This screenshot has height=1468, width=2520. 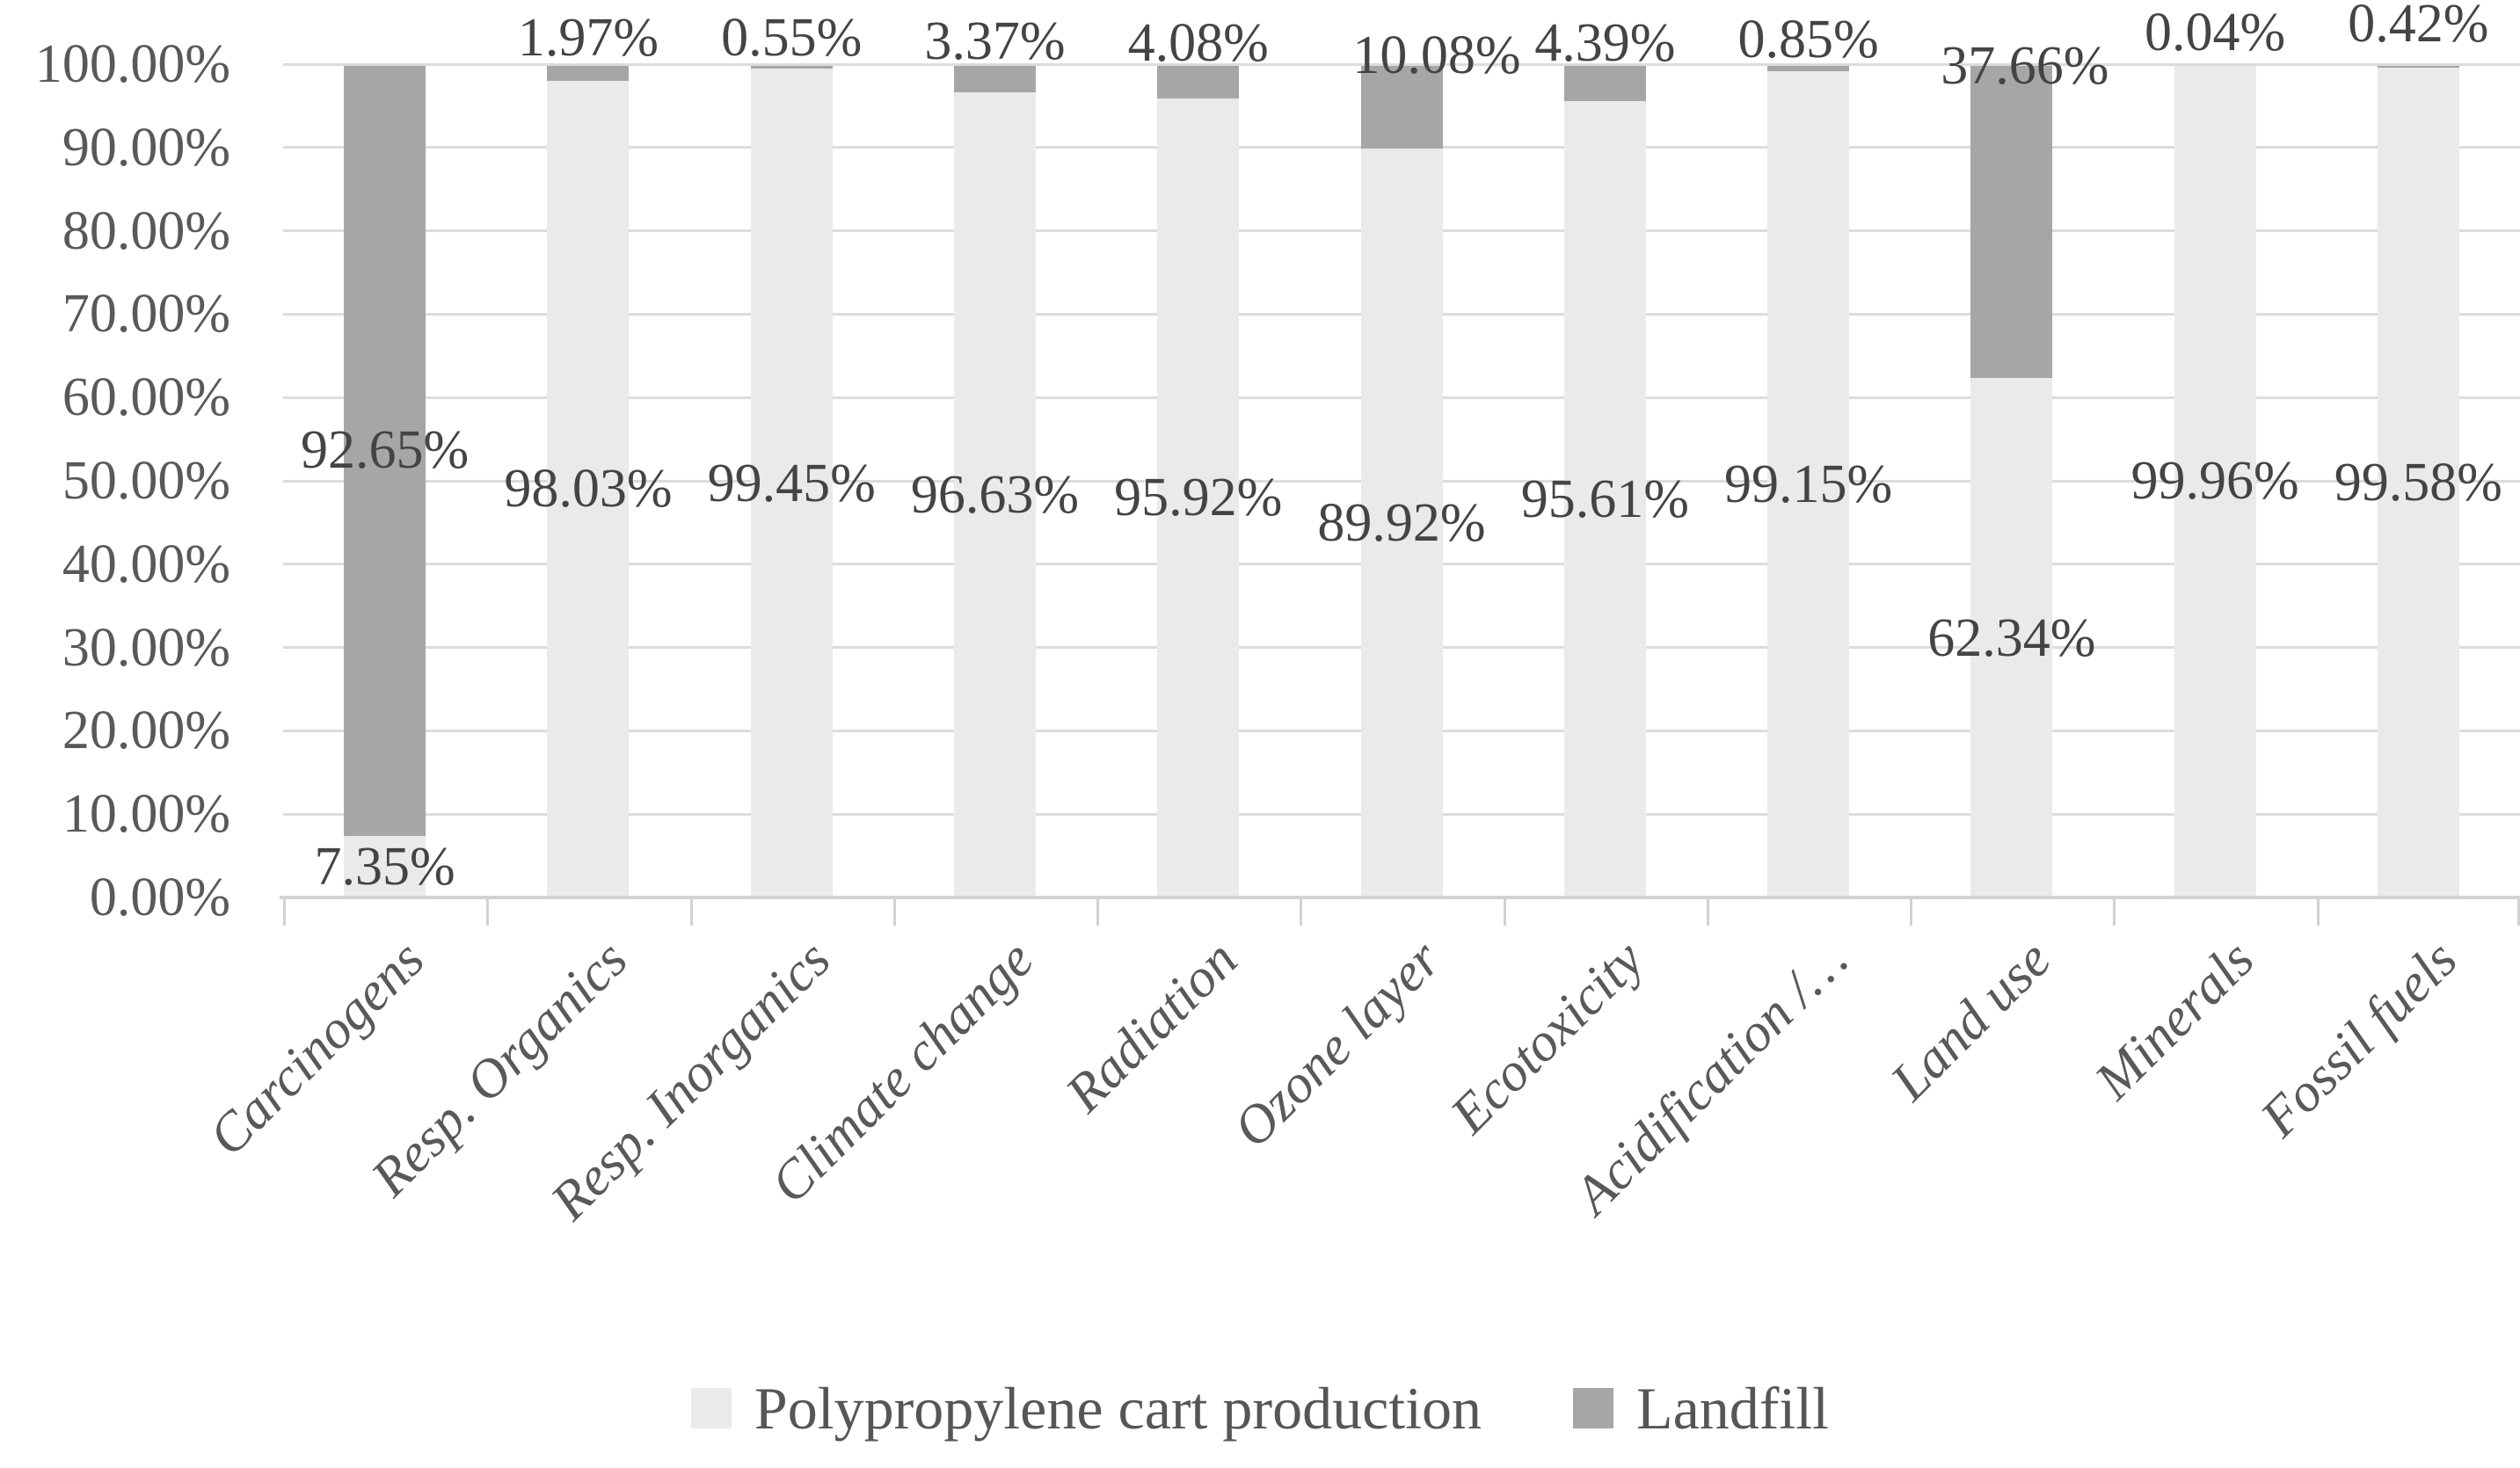 I want to click on data-label-polypropylene: 95.92%, so click(x=1198, y=498).